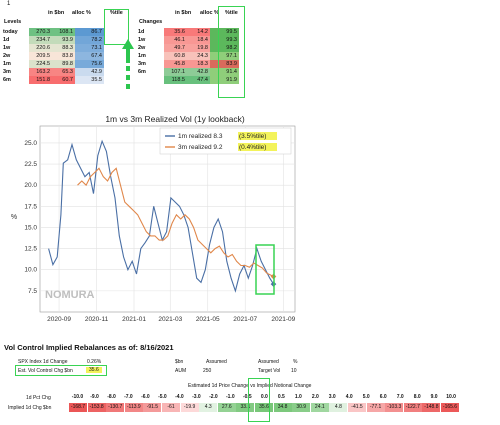  What do you see at coordinates (94, 362) in the screenshot?
I see `spx-change-value: 0.26%` at bounding box center [94, 362].